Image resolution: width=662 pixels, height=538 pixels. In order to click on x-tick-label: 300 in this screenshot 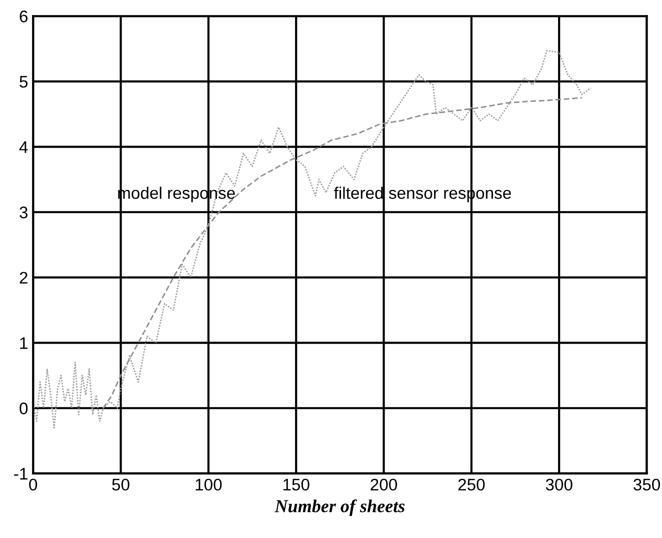, I will do `click(559, 484)`.